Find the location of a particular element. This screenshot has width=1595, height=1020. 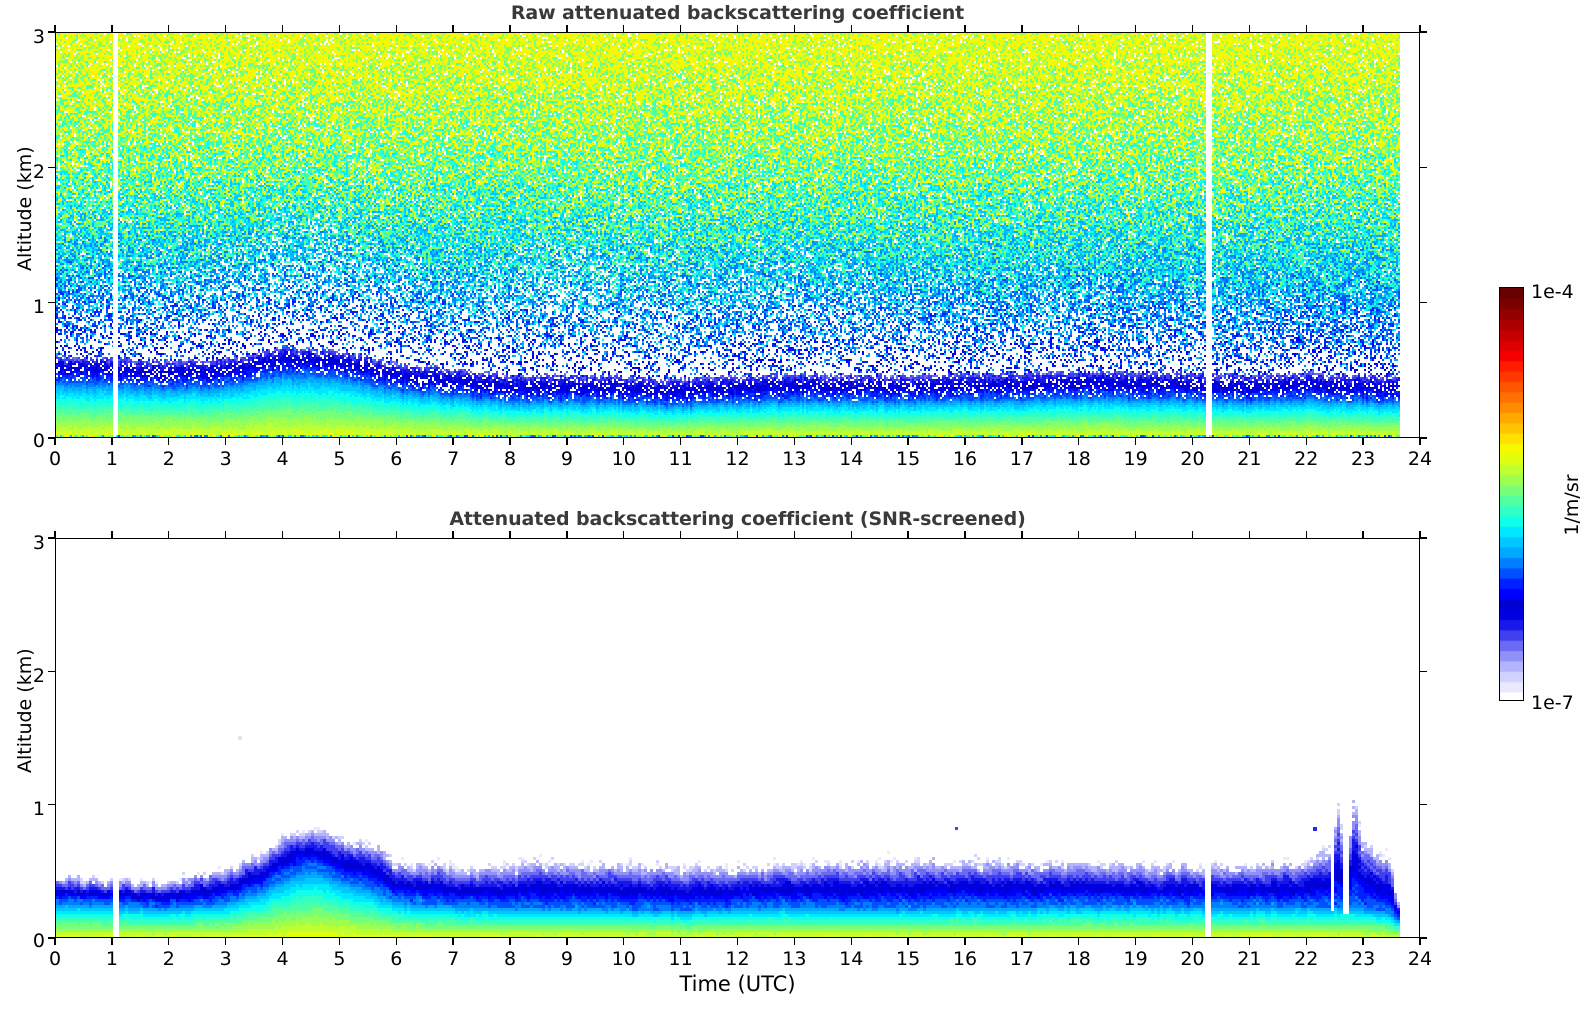

xtick-label-screened-13: 13 is located at coordinates (794, 959).